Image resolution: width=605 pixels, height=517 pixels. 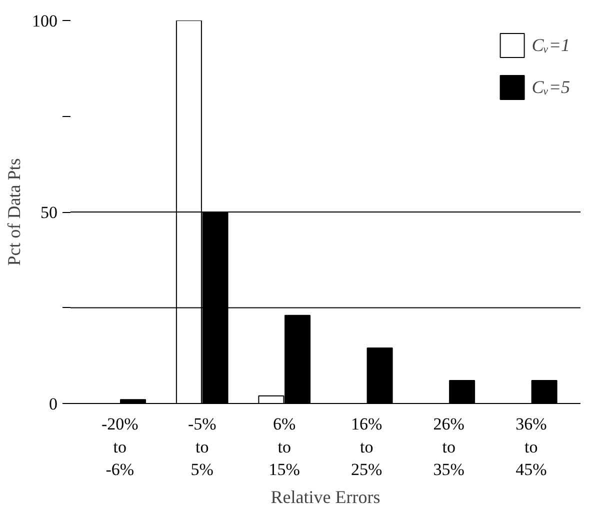 I want to click on x-axis-title: Relative Errors, so click(x=325, y=497).